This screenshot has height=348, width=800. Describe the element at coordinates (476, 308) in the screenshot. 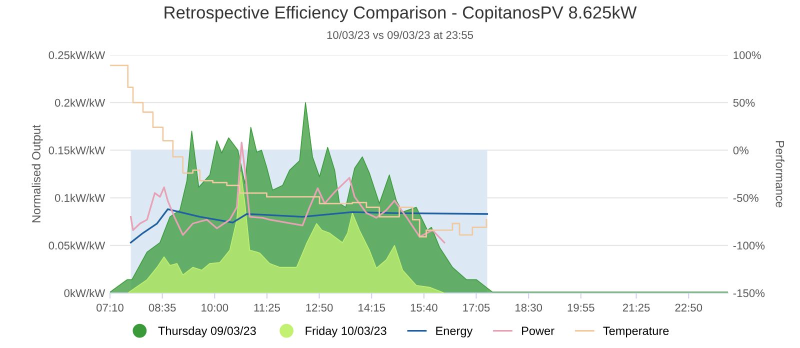

I see `x-tick-label: 17:05` at that location.